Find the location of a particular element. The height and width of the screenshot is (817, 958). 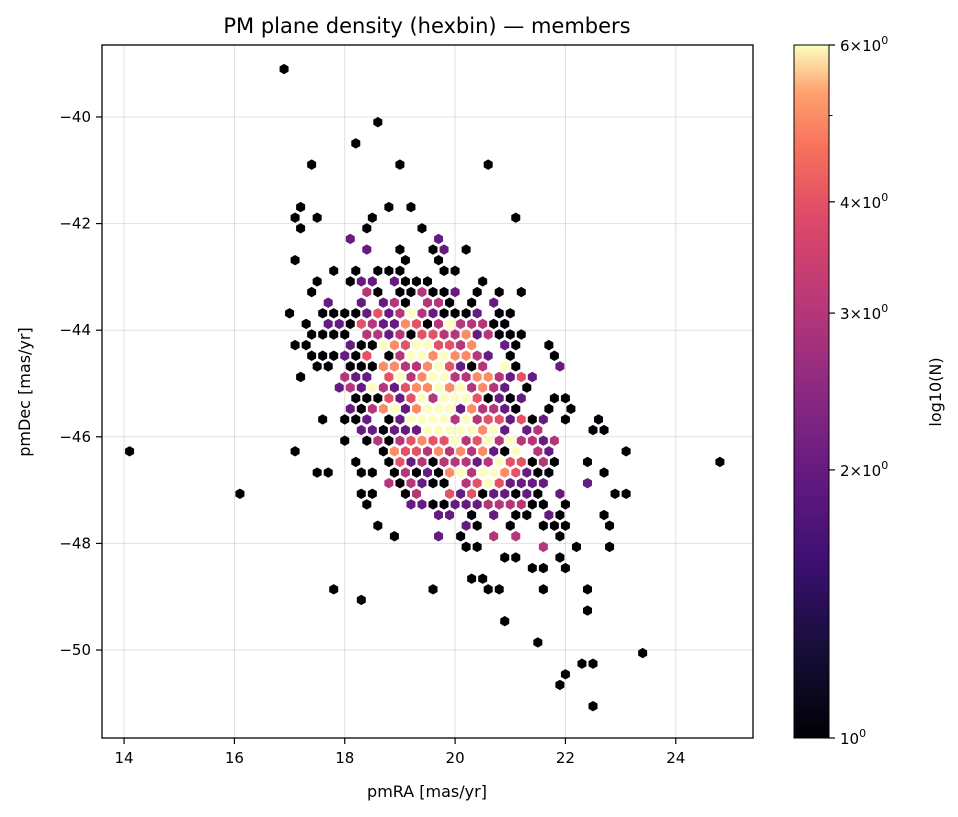

colorbar-tick-label: 100 is located at coordinates (853, 737).